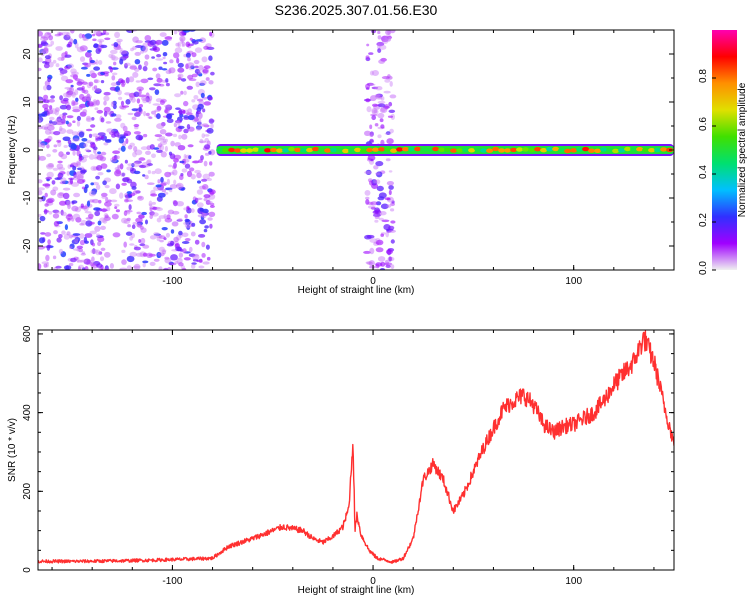 This screenshot has width=750, height=605. I want to click on colorbar-tick-label: 0.4, so click(703, 172).